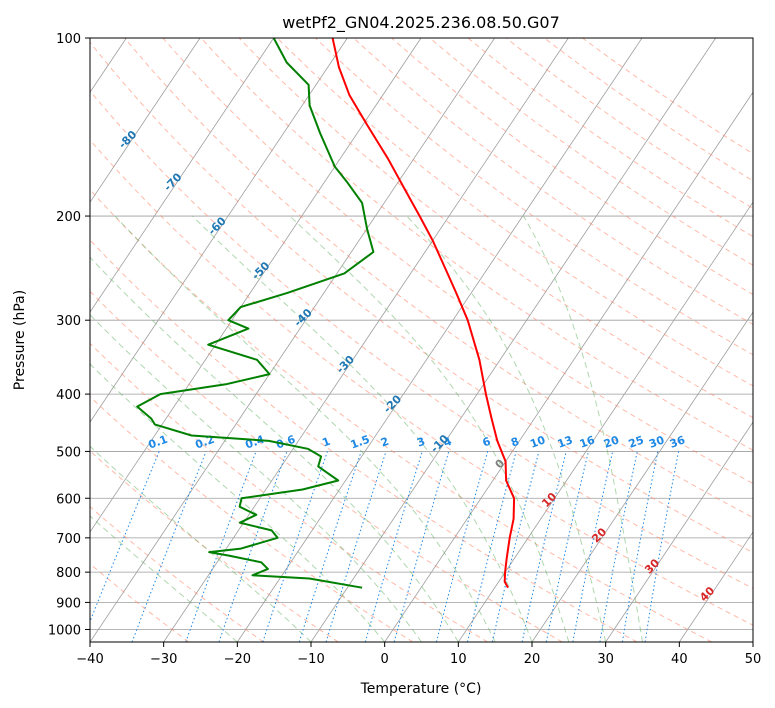  I want to click on mixing-ratio-label: 16, so click(587, 442).